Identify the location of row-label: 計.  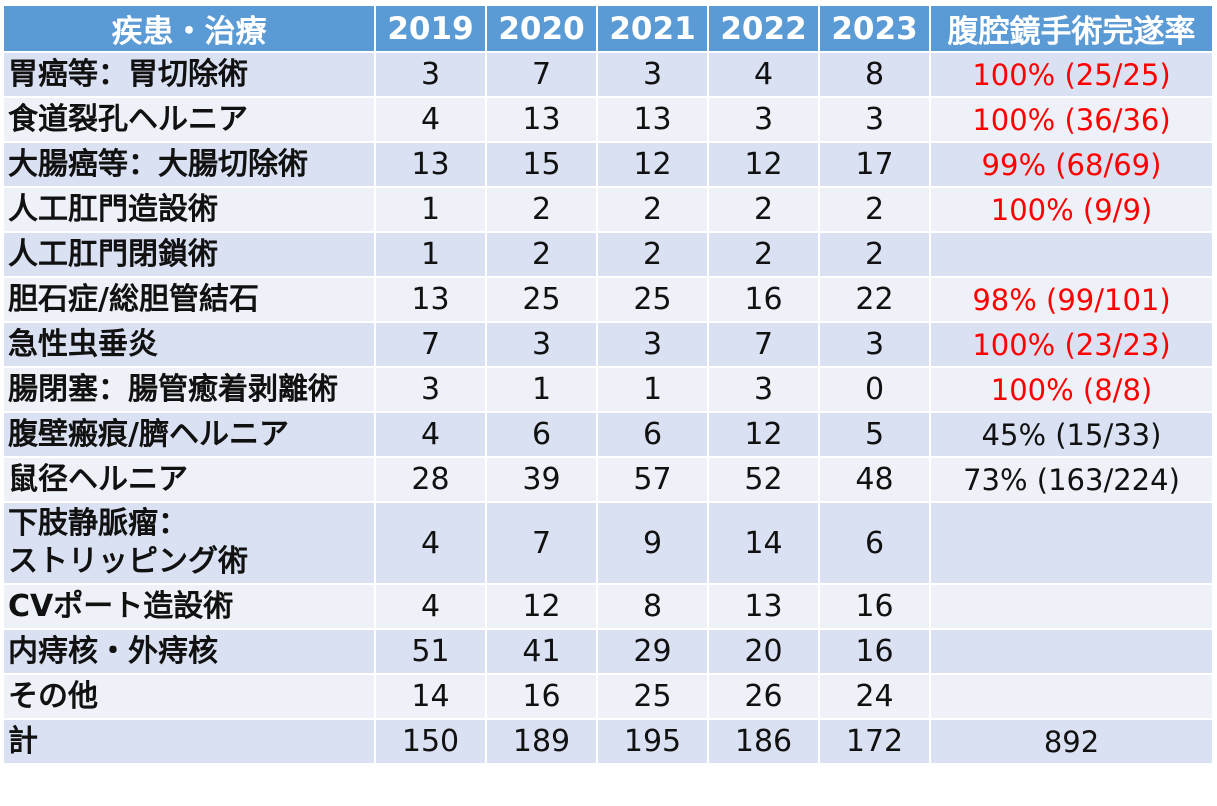
(189, 741).